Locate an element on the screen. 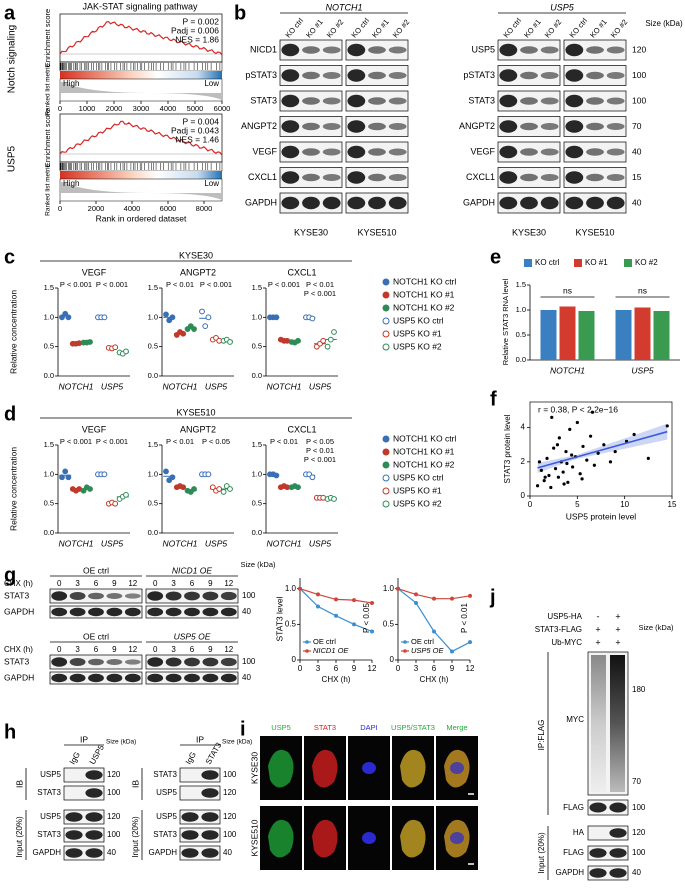 This screenshot has height=889, width=685. label: - is located at coordinates (598, 616).